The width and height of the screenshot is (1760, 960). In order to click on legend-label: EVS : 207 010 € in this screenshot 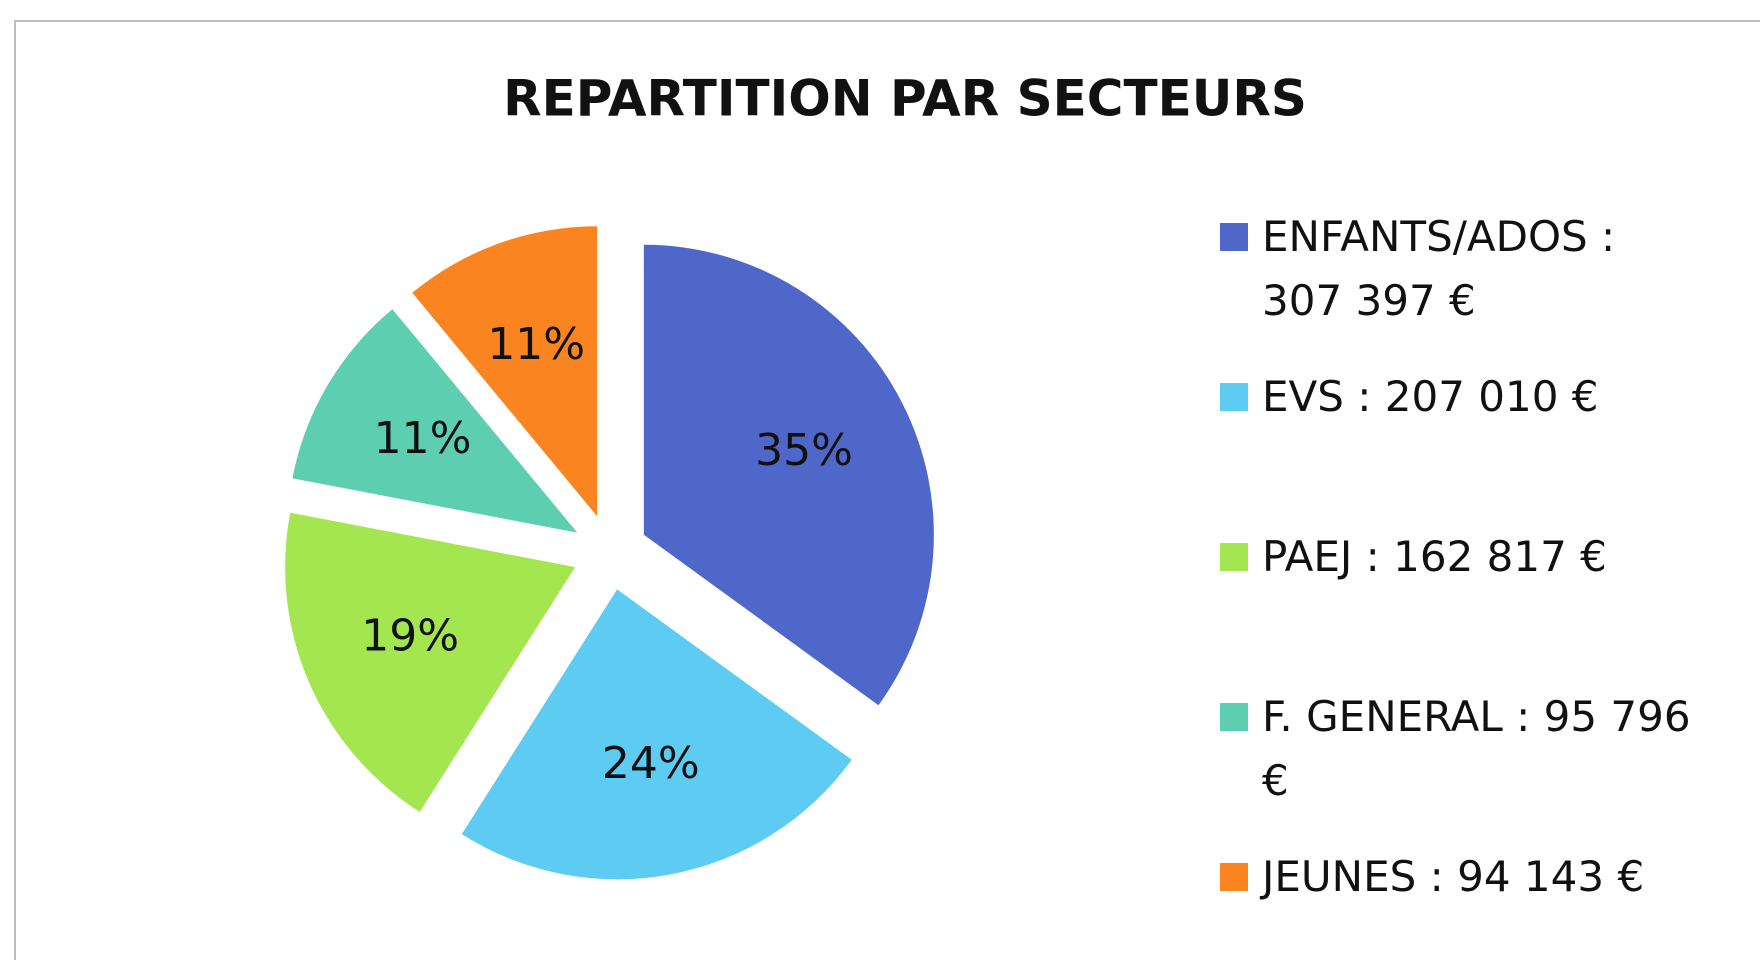, I will do `click(1430, 396)`.